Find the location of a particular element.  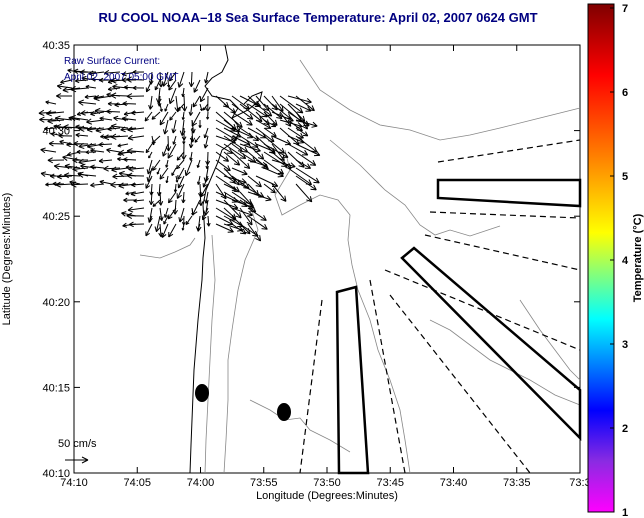

y-tick-label: 40:25 is located at coordinates (56, 217).